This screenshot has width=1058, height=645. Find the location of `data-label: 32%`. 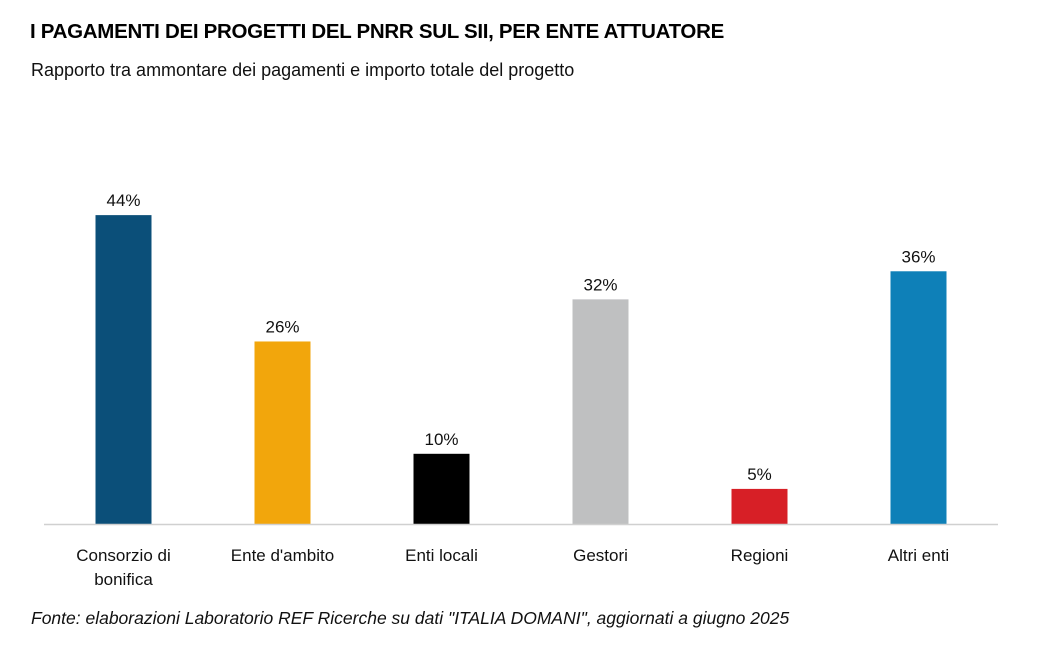

data-label: 32% is located at coordinates (600, 284).